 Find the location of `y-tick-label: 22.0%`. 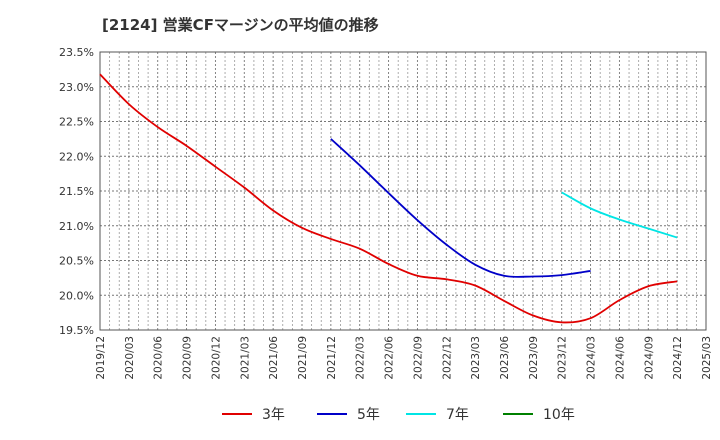

y-tick-label: 22.0% is located at coordinates (76, 156).